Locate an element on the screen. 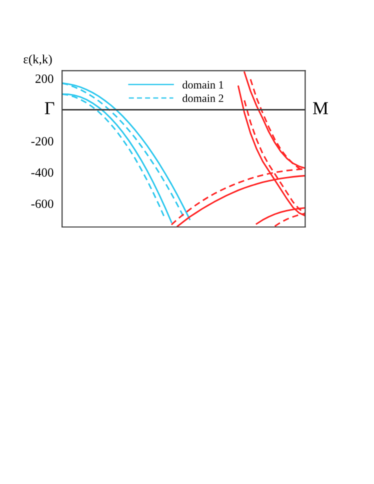 The width and height of the screenshot is (374, 484). text: M is located at coordinates (320, 108).